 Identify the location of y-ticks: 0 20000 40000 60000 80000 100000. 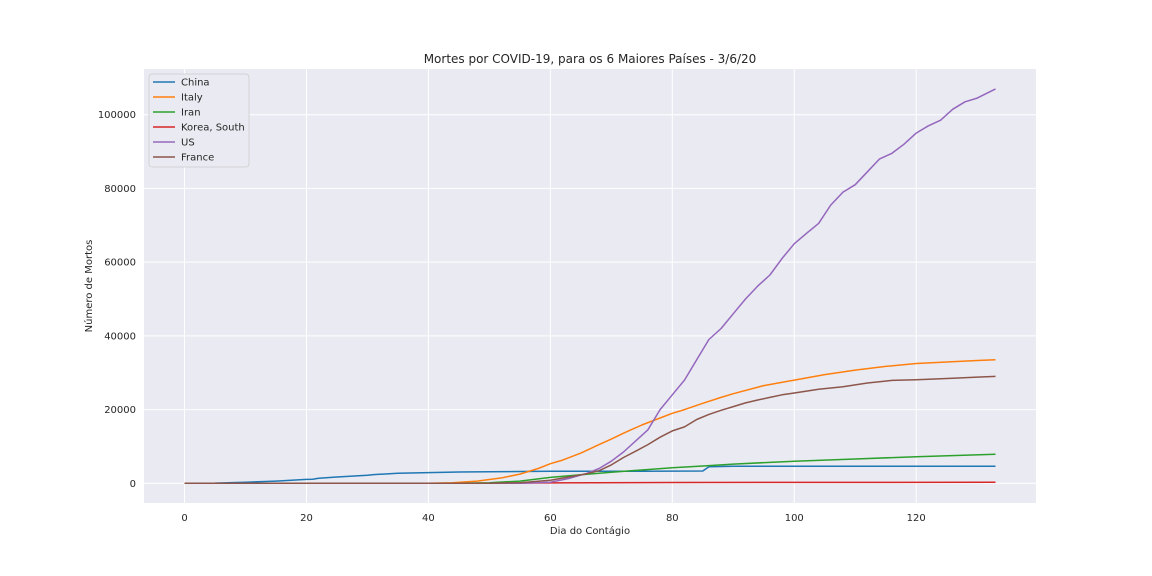
(117, 300).